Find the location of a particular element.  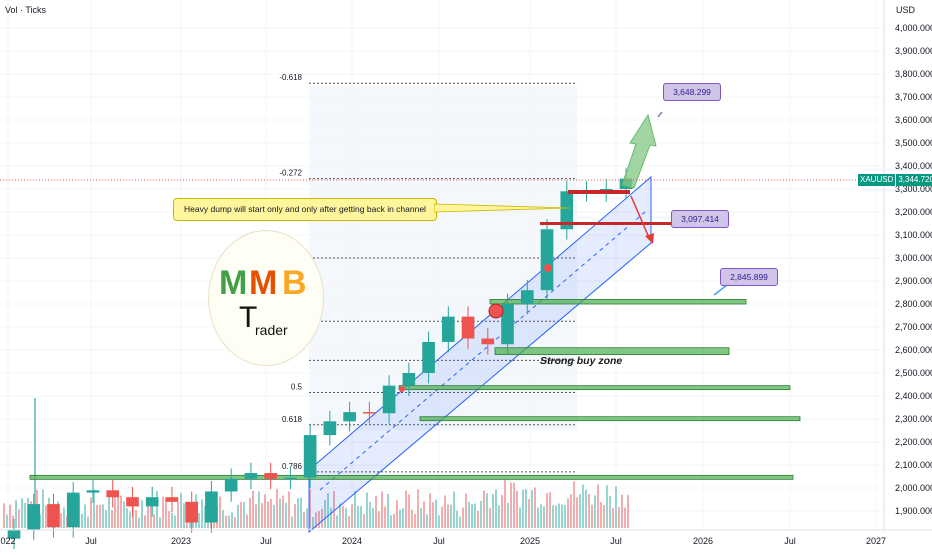

last-price-badge: 3,344.720 is located at coordinates (914, 180).